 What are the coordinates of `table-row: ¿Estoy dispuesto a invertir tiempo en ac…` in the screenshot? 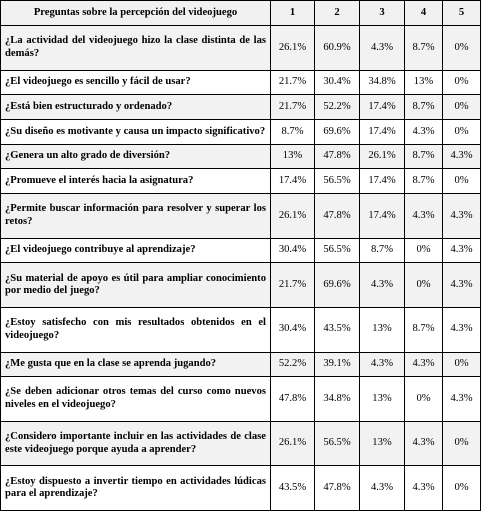 It's located at (240, 488).